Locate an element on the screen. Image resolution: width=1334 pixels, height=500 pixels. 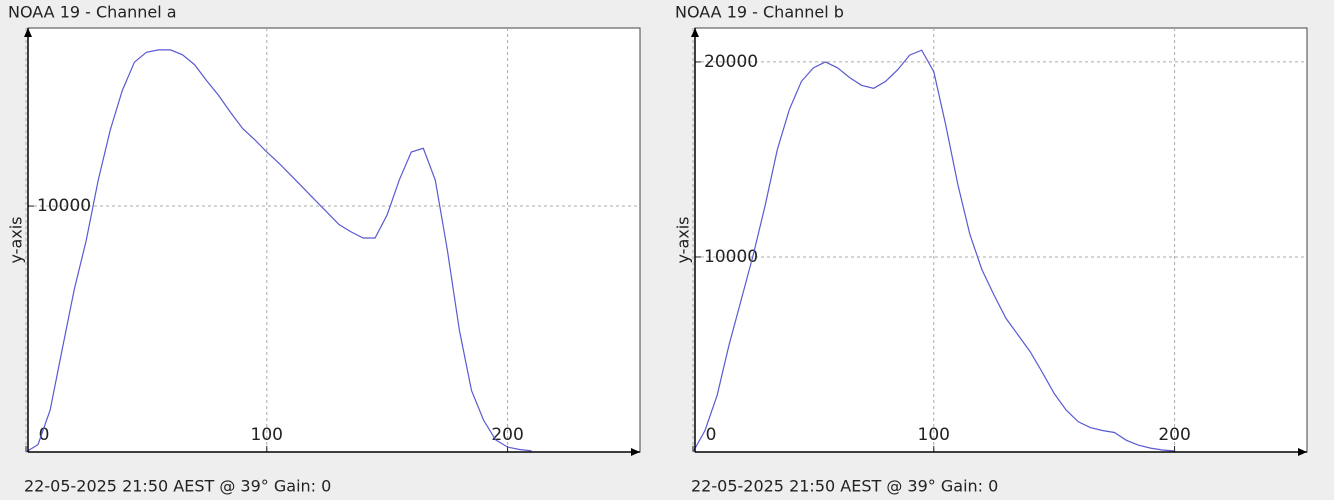
chart-title: NOAA 19 - Channel a is located at coordinates (92, 12).